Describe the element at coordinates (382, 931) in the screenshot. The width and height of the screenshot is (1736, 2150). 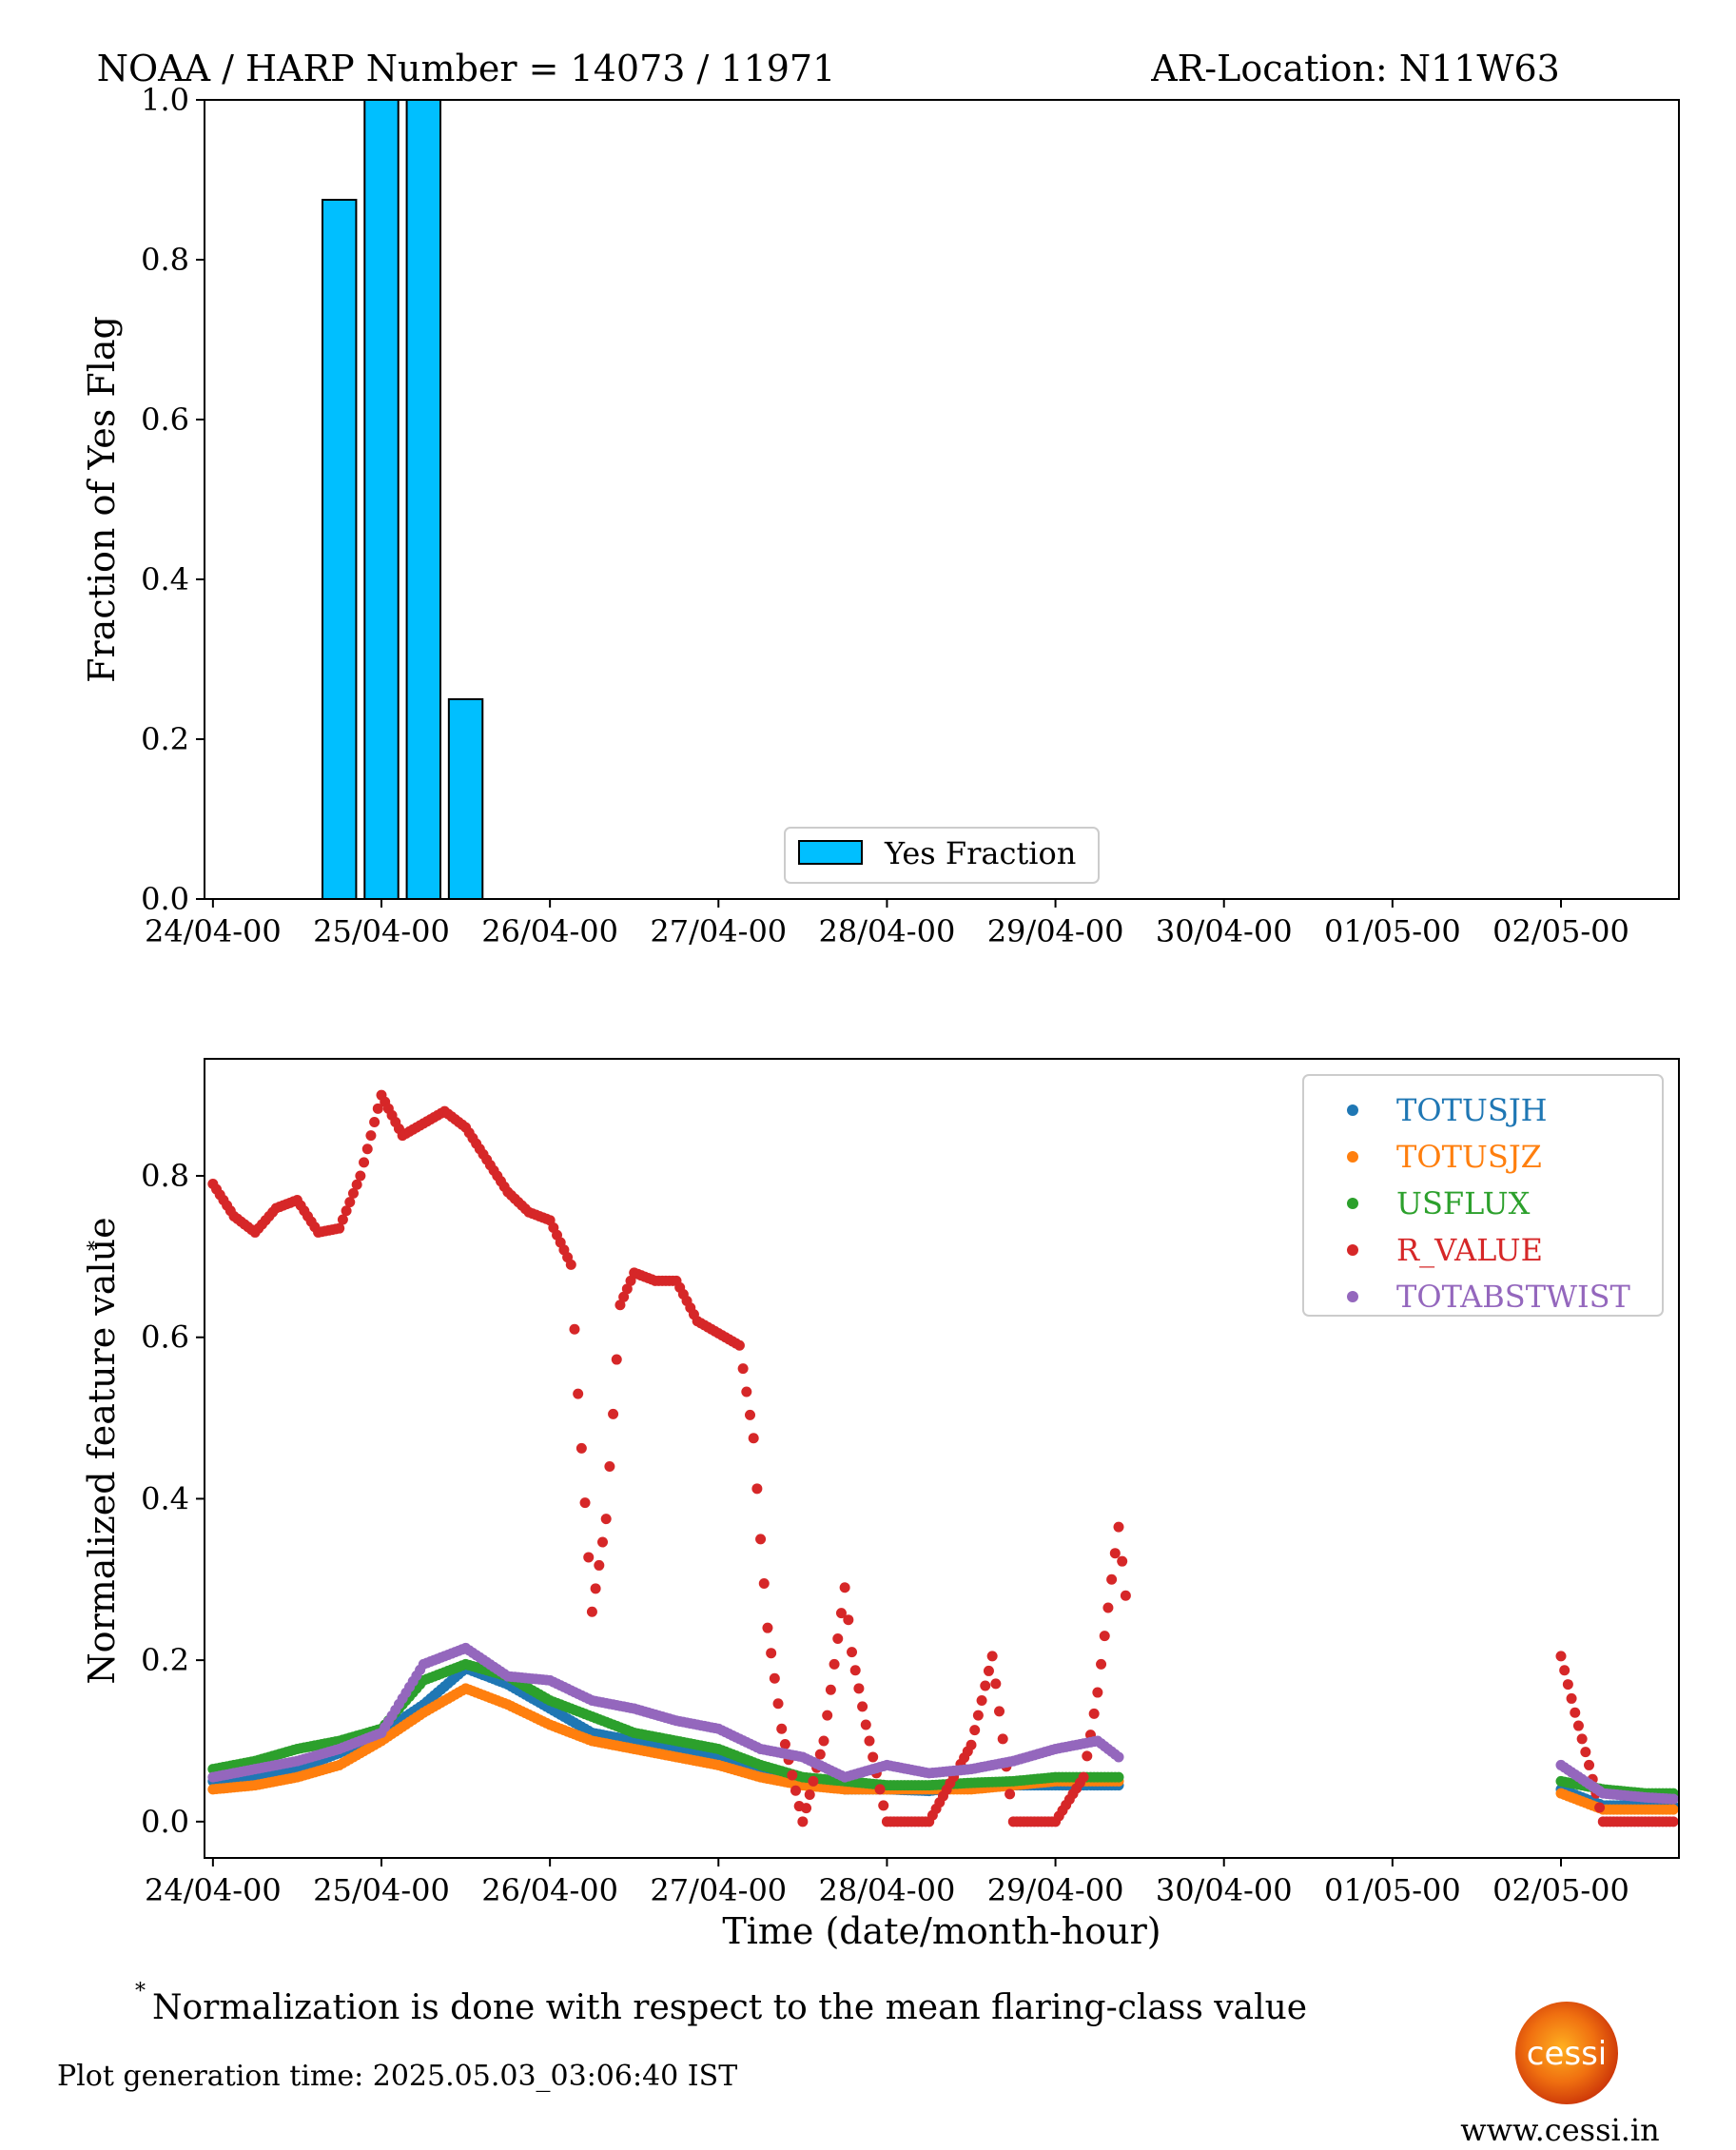
I see `top-x-tick-label: 25/04-00` at that location.